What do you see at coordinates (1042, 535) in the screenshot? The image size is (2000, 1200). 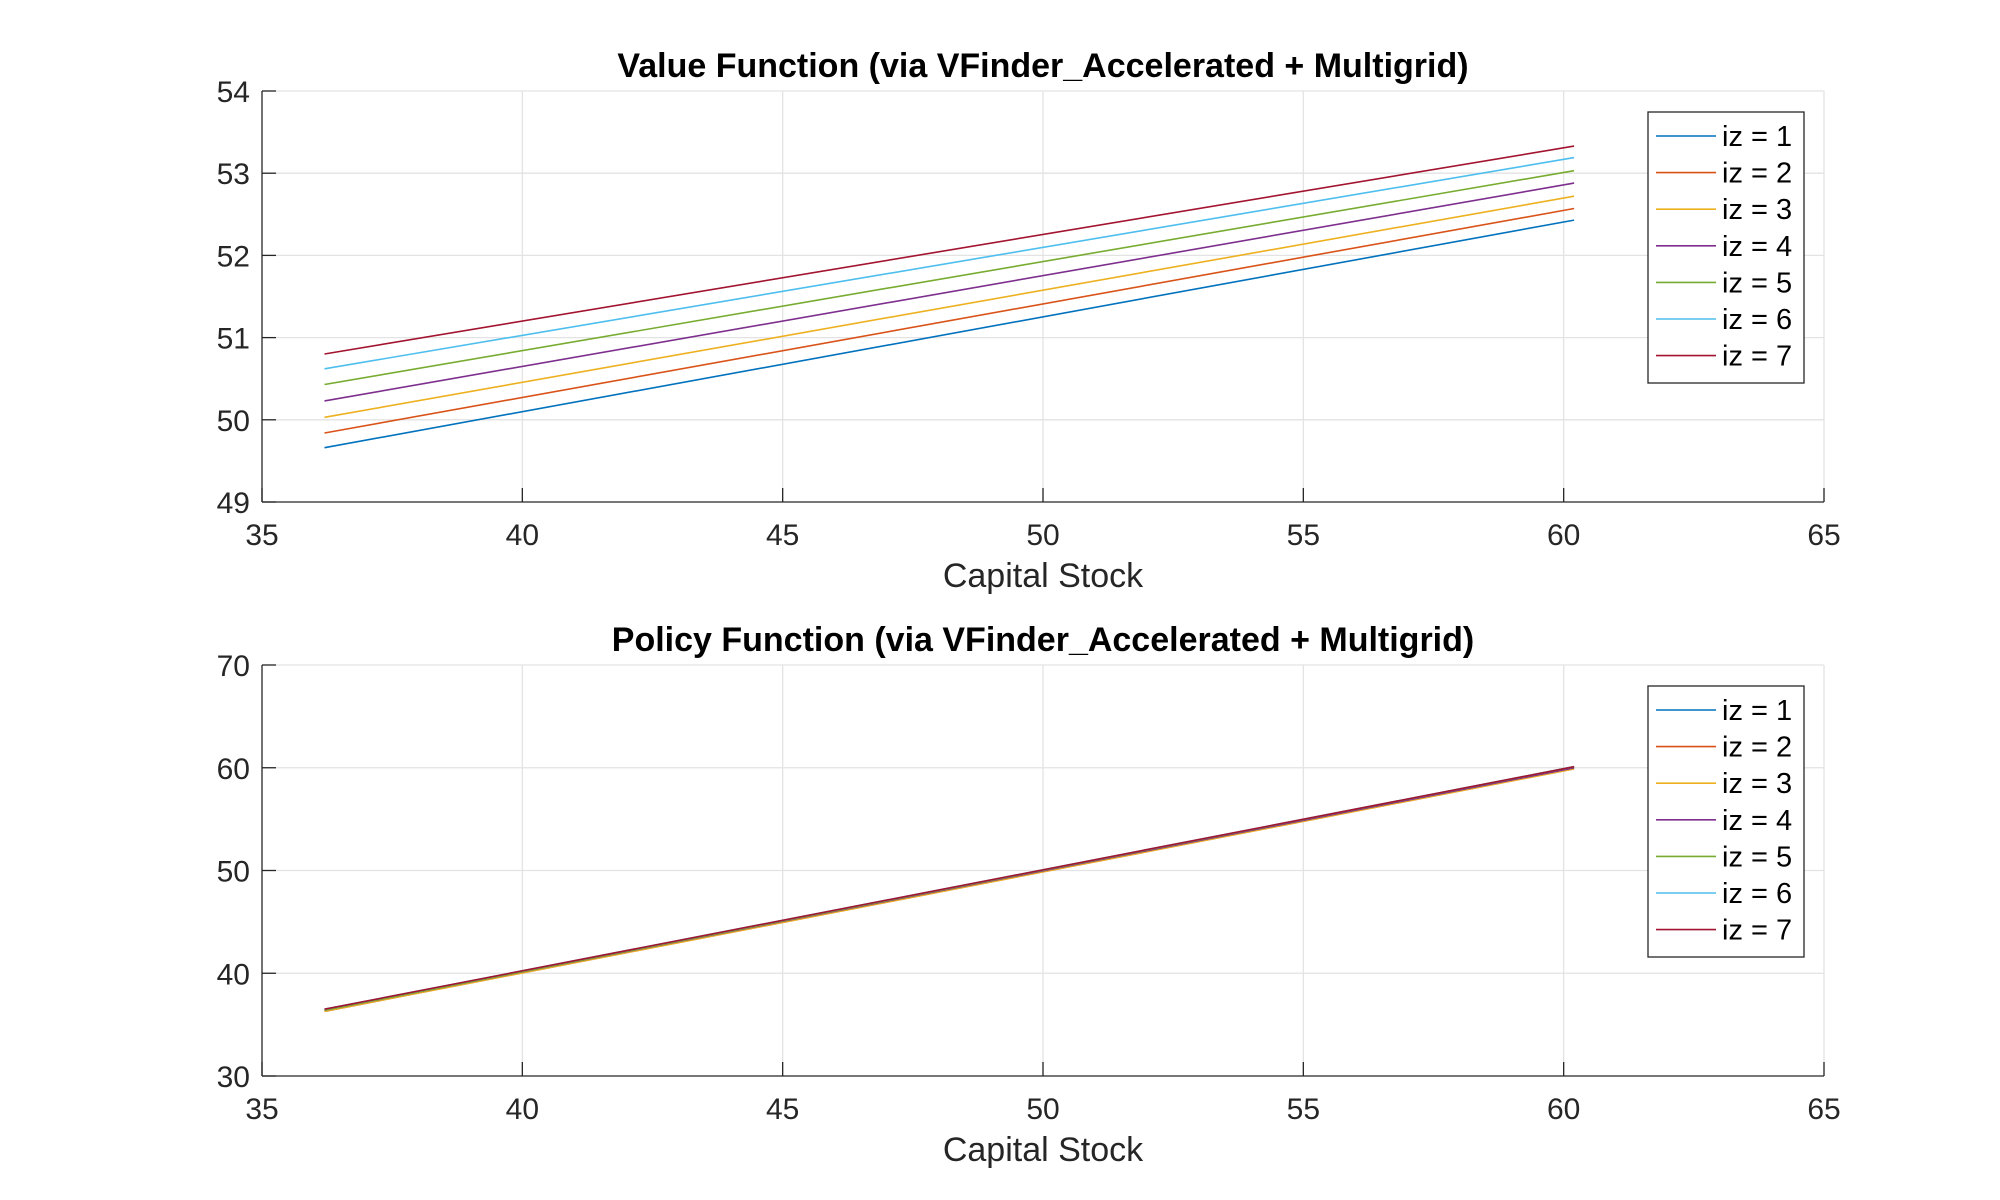 I see `value-x-tick-label: 50` at bounding box center [1042, 535].